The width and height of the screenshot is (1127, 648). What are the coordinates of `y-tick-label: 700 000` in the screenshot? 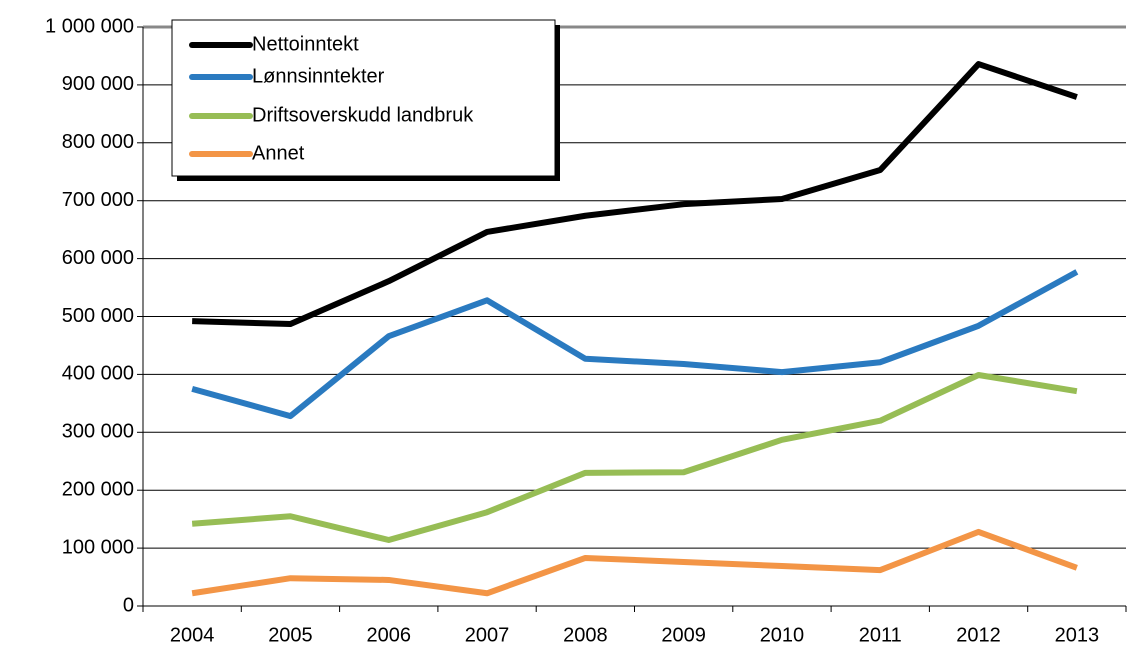 It's located at (98, 200).